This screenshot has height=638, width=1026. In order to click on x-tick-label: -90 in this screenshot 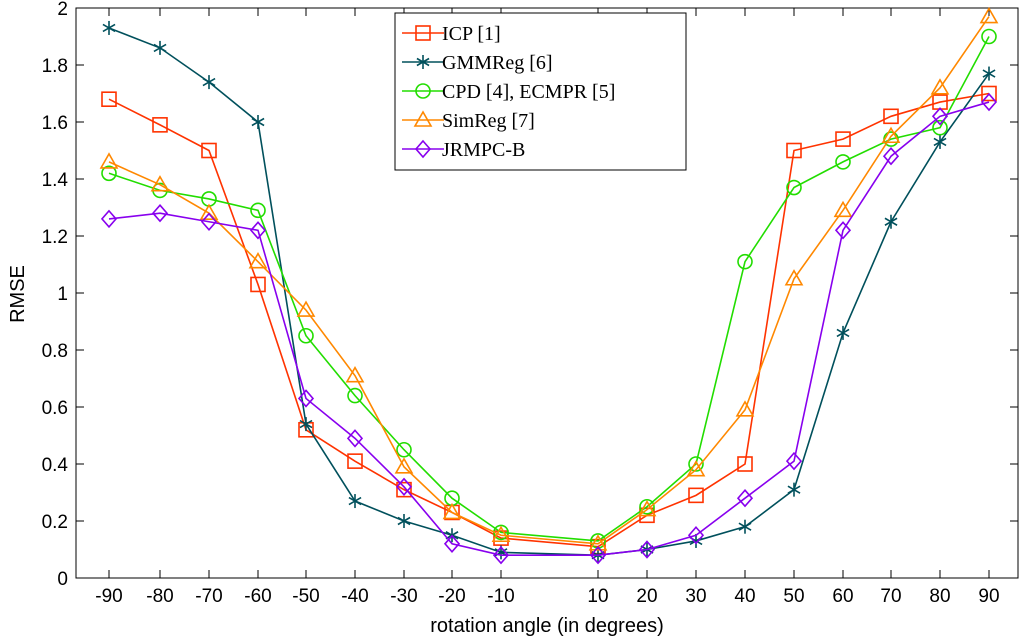, I will do `click(108, 596)`.